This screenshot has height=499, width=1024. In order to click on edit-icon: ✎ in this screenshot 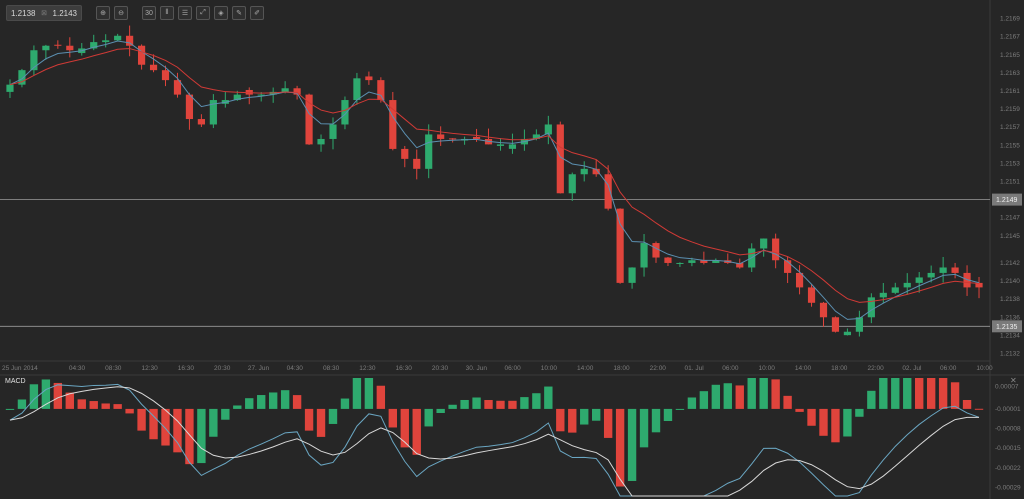, I will do `click(239, 13)`.